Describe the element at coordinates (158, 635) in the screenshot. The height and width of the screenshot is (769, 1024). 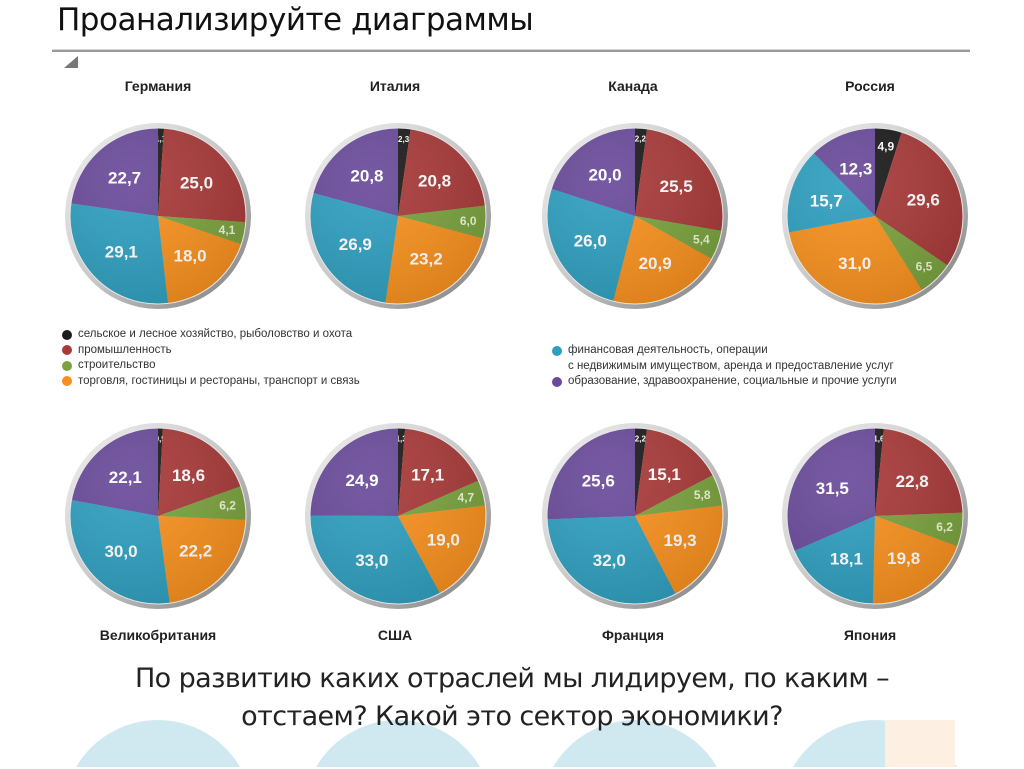
I see `country-title-uk: Великобритания` at that location.